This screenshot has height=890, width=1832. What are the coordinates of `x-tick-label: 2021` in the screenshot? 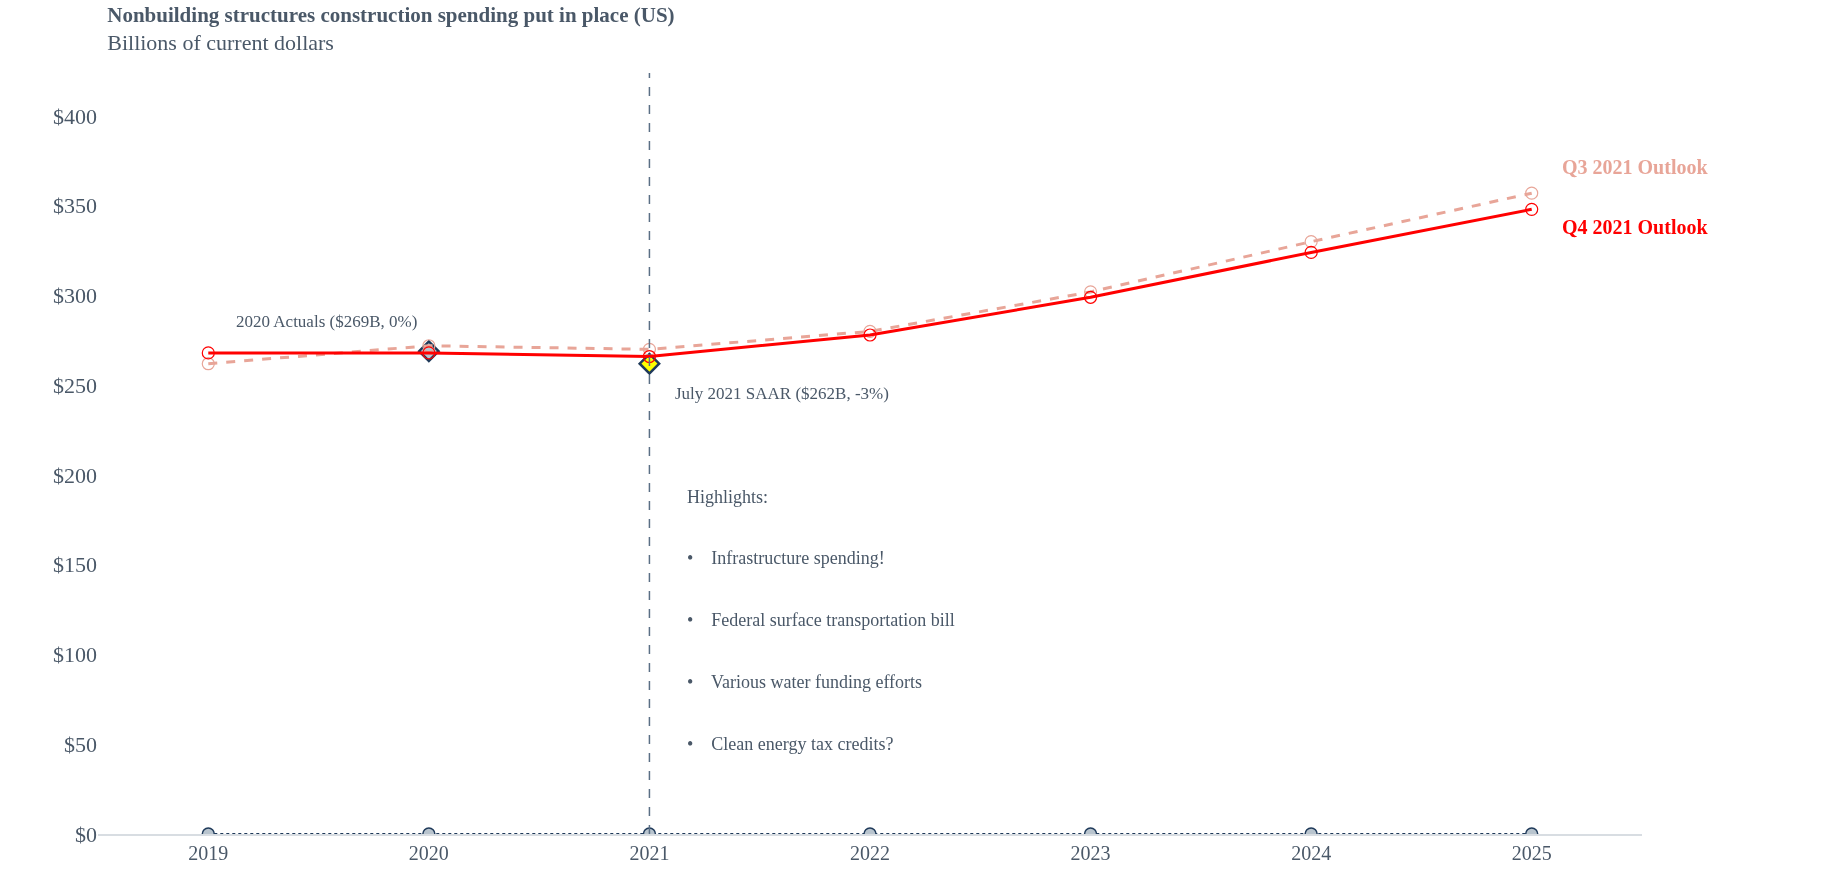 It's located at (649, 852).